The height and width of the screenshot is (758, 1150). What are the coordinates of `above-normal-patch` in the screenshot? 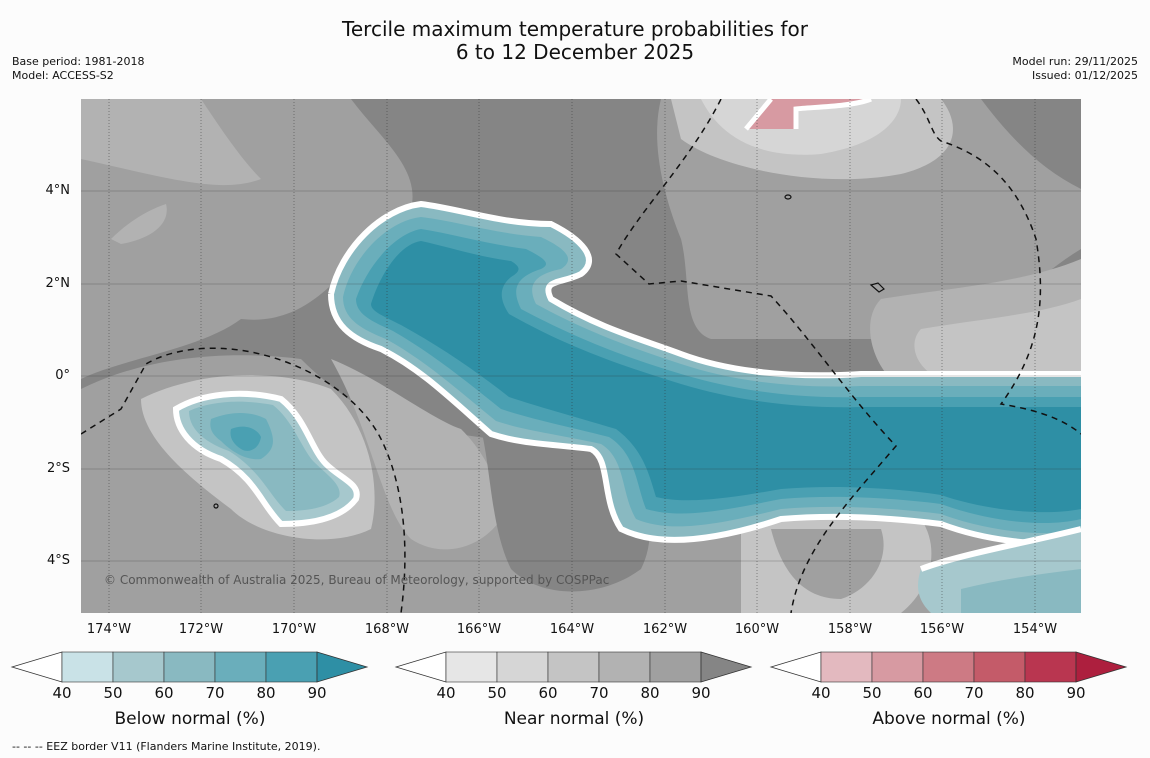 It's located at (808, 115).